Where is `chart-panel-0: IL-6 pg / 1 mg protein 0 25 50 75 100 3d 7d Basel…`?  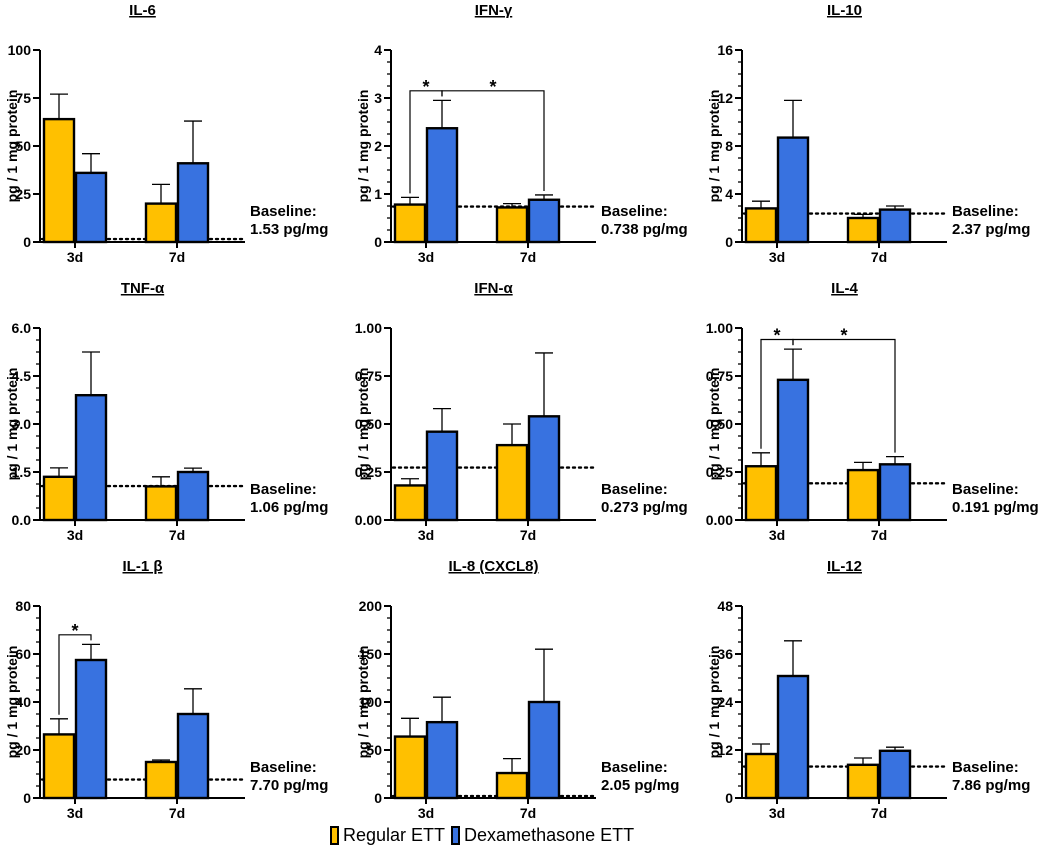
chart-panel-0: IL-6 pg / 1 mg protein 0 25 50 75 100 3d 7d Basel… is located at coordinates (166, 133).